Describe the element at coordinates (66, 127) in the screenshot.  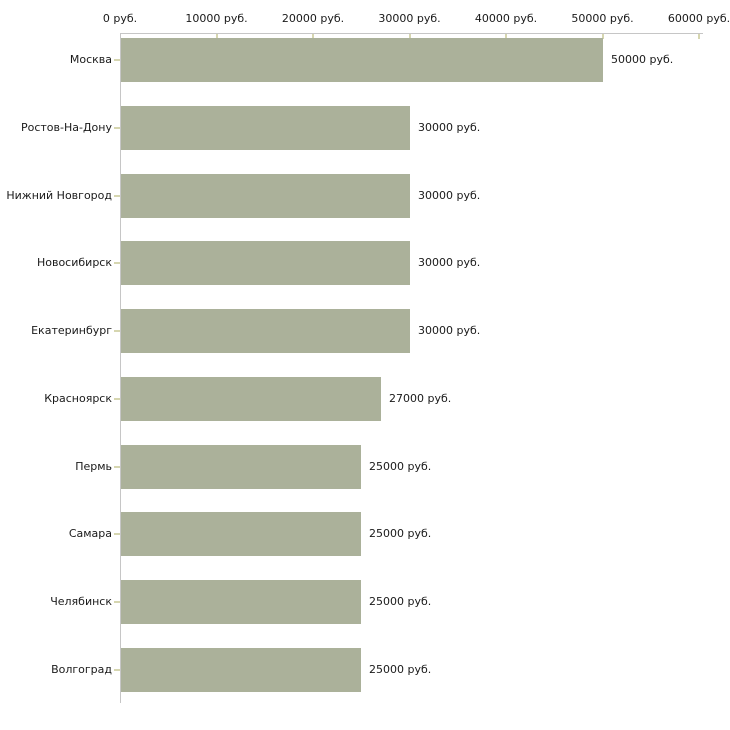
I see `category-label: Ростов-На-Дону` at that location.